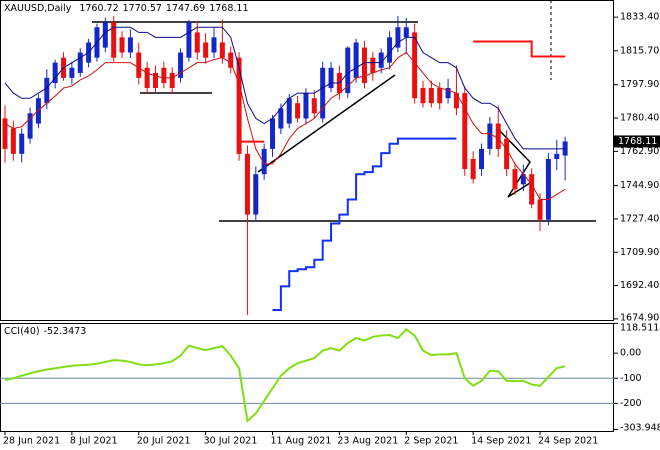  I want to click on y-tick-label: 1780.40, so click(639, 118).